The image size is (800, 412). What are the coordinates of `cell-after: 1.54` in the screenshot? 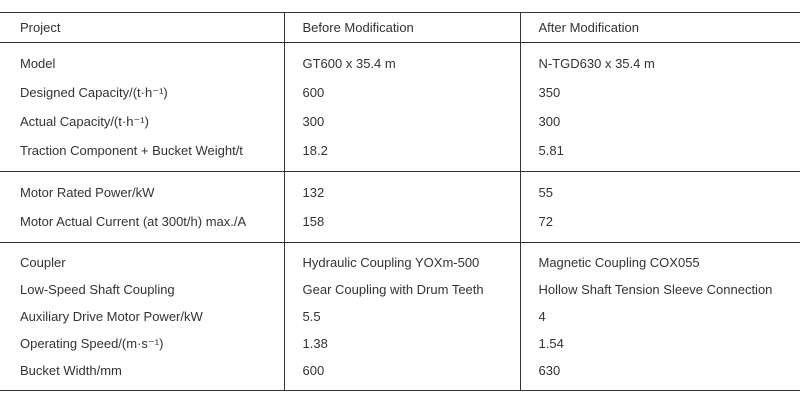 It's located at (659, 343).